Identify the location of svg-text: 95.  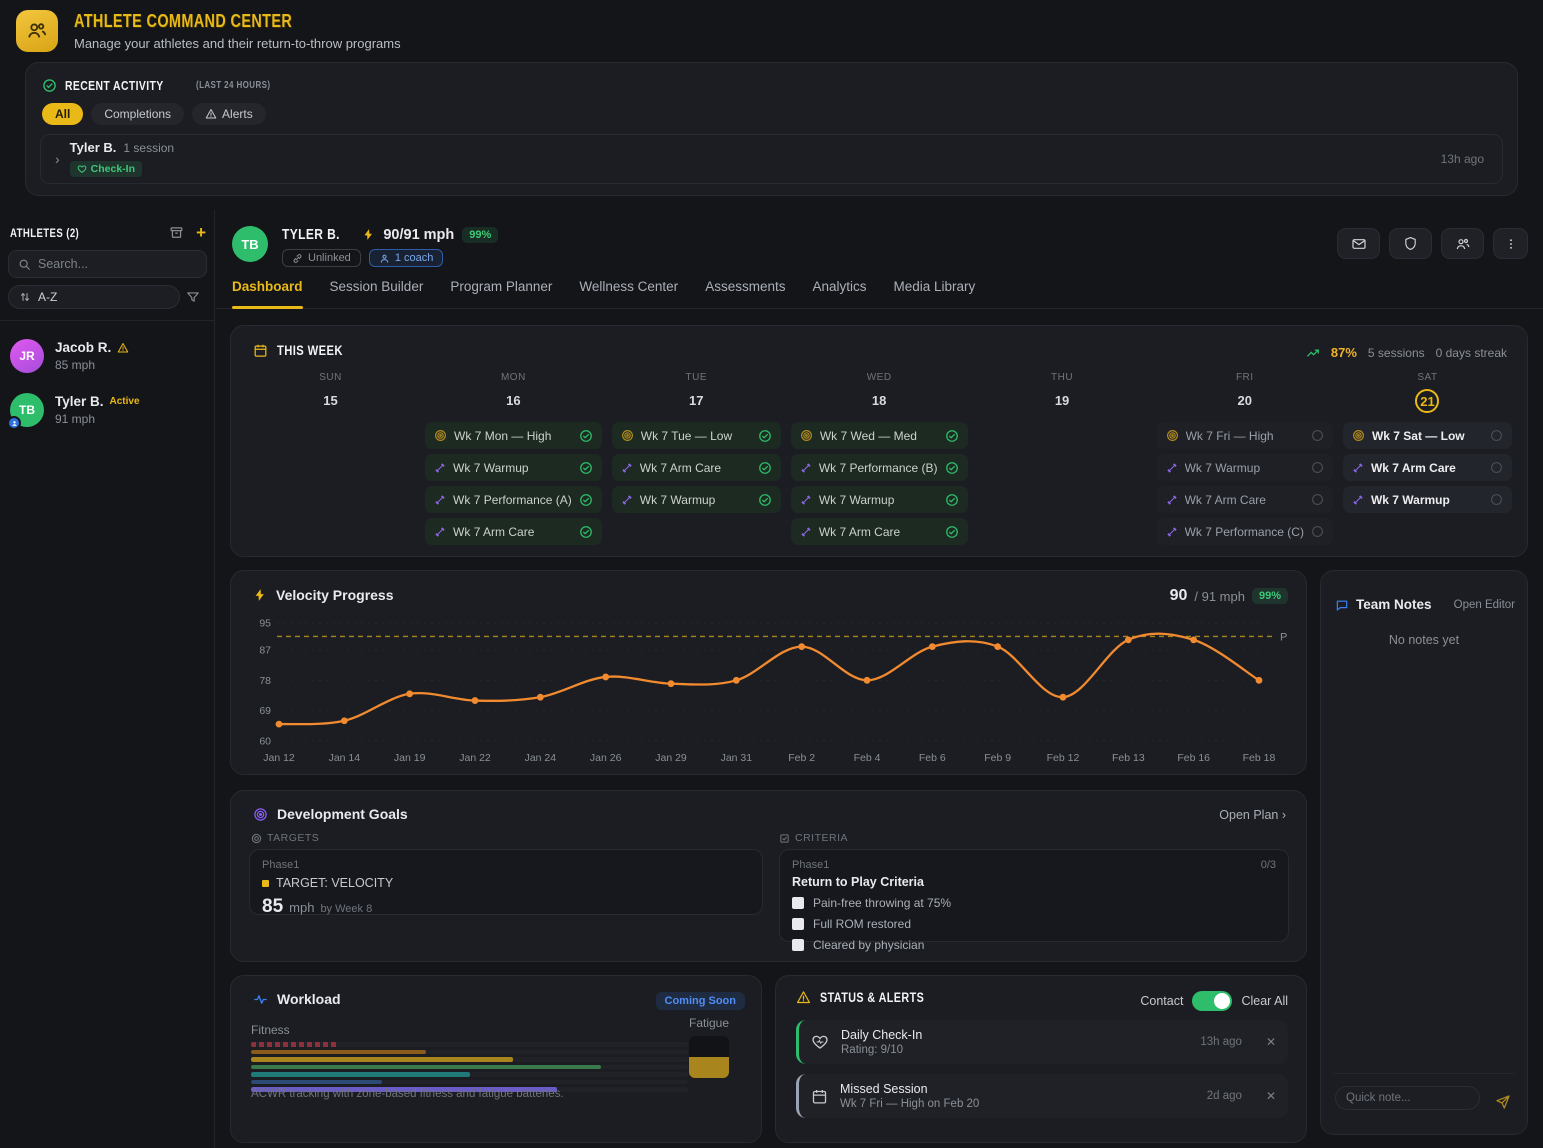
(265, 624).